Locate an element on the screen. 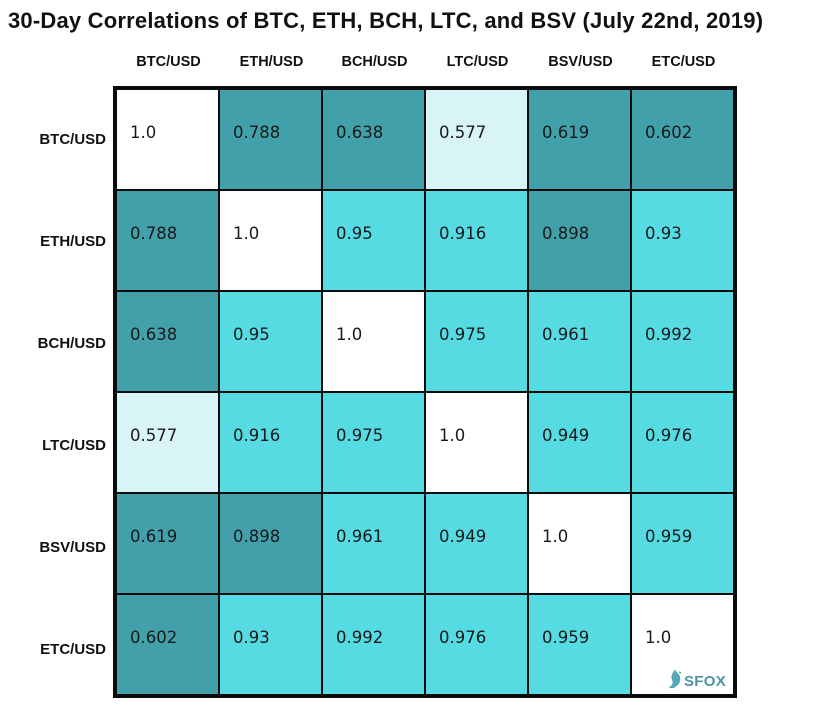  row-label-ltc-usd: LTC/USD is located at coordinates (74, 445).